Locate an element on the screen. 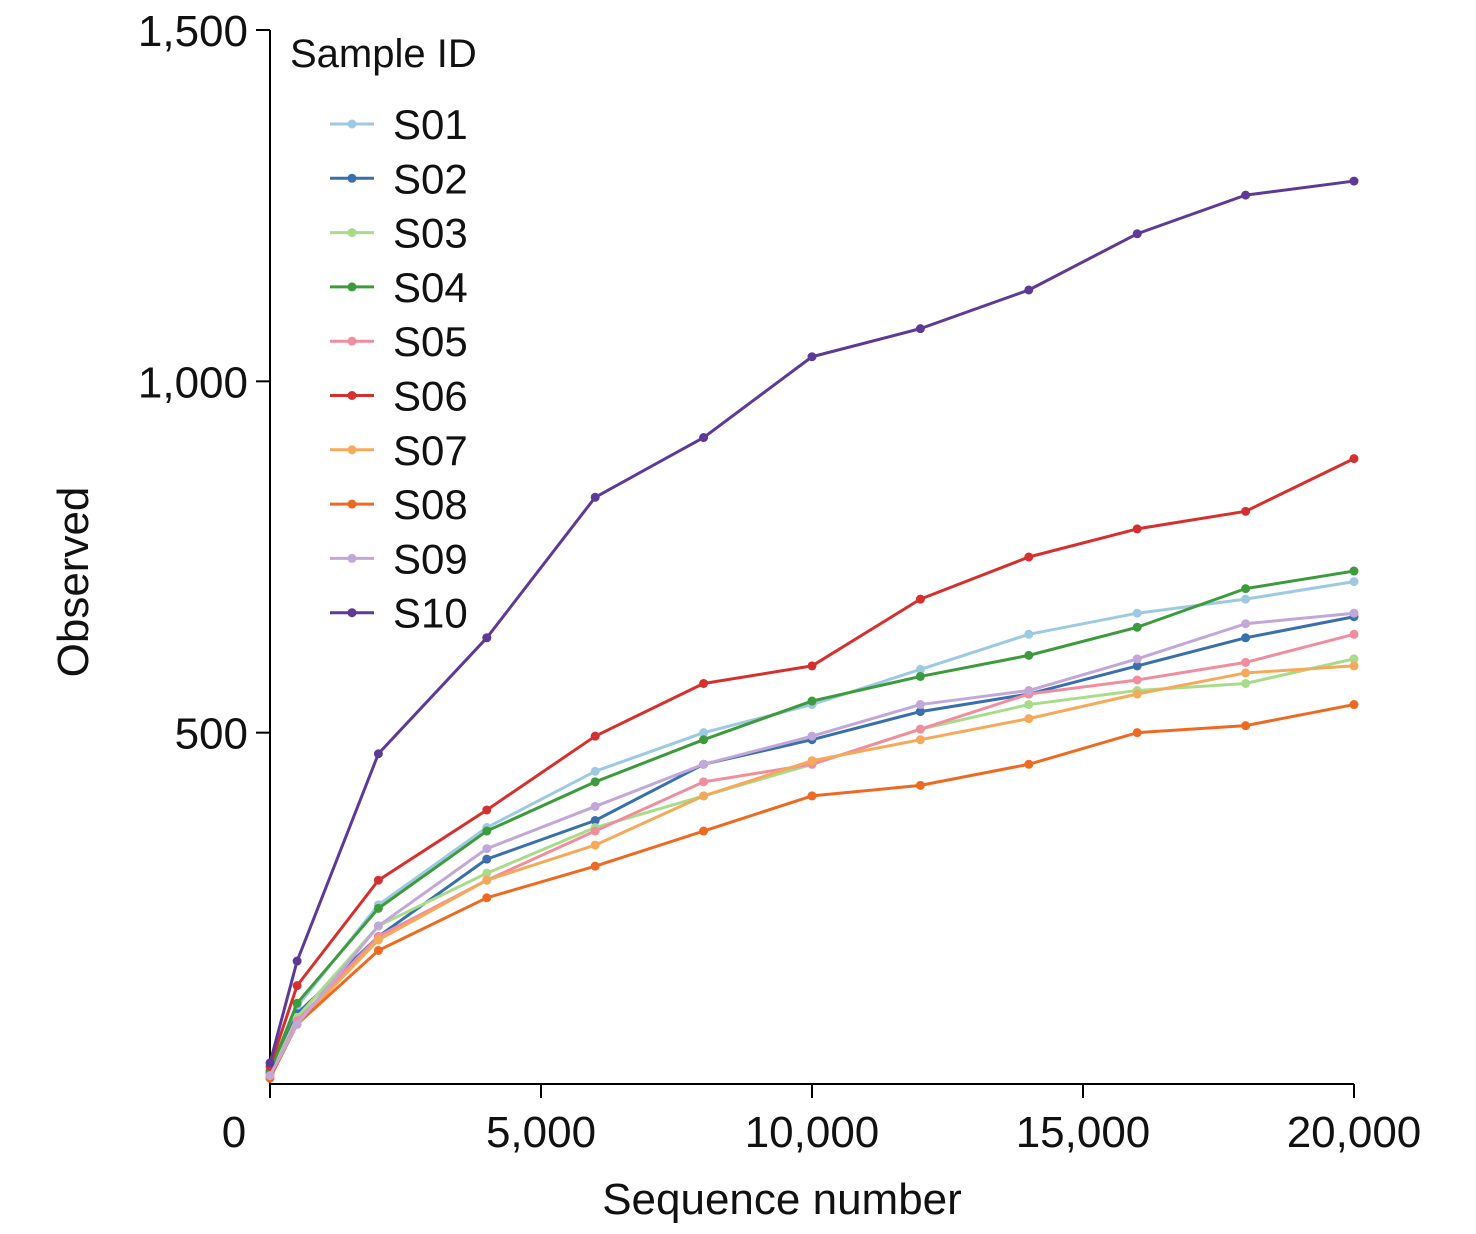 This screenshot has width=1476, height=1234. legend-label: S09 is located at coordinates (430, 558).